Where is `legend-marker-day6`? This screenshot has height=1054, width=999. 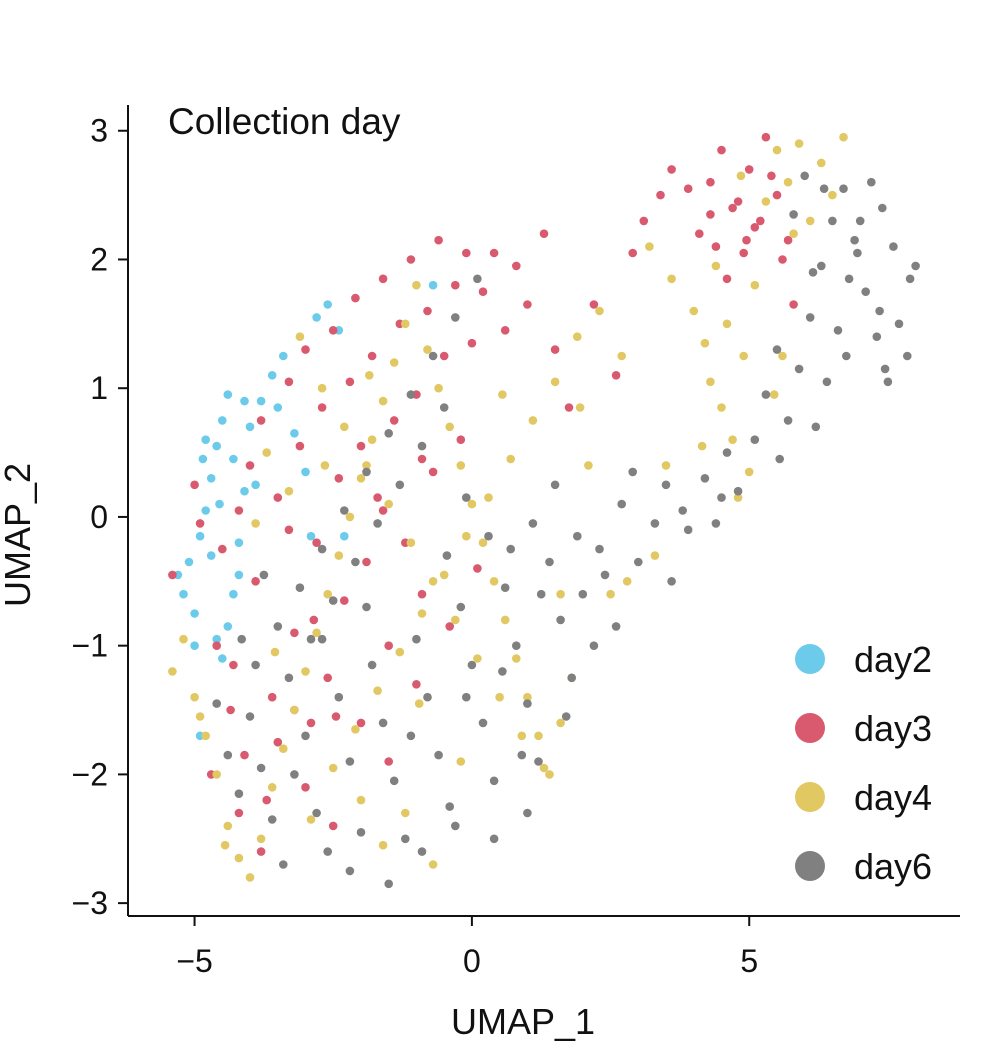 legend-marker-day6 is located at coordinates (810, 866).